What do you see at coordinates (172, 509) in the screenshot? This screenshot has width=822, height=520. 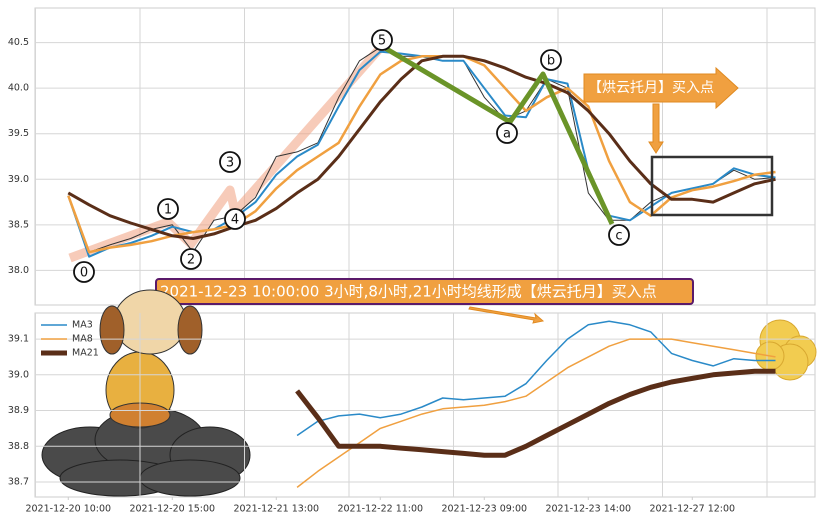 I see `x-tick-label: 2021-12-20 15:00` at bounding box center [172, 509].